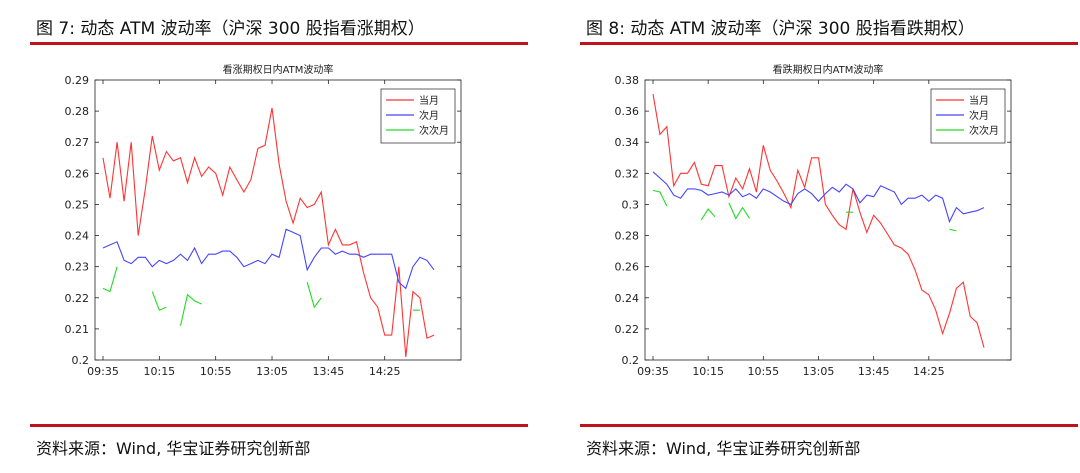 Image resolution: width=1080 pixels, height=473 pixels. I want to click on y-tick-label: 0.3, so click(631, 204).